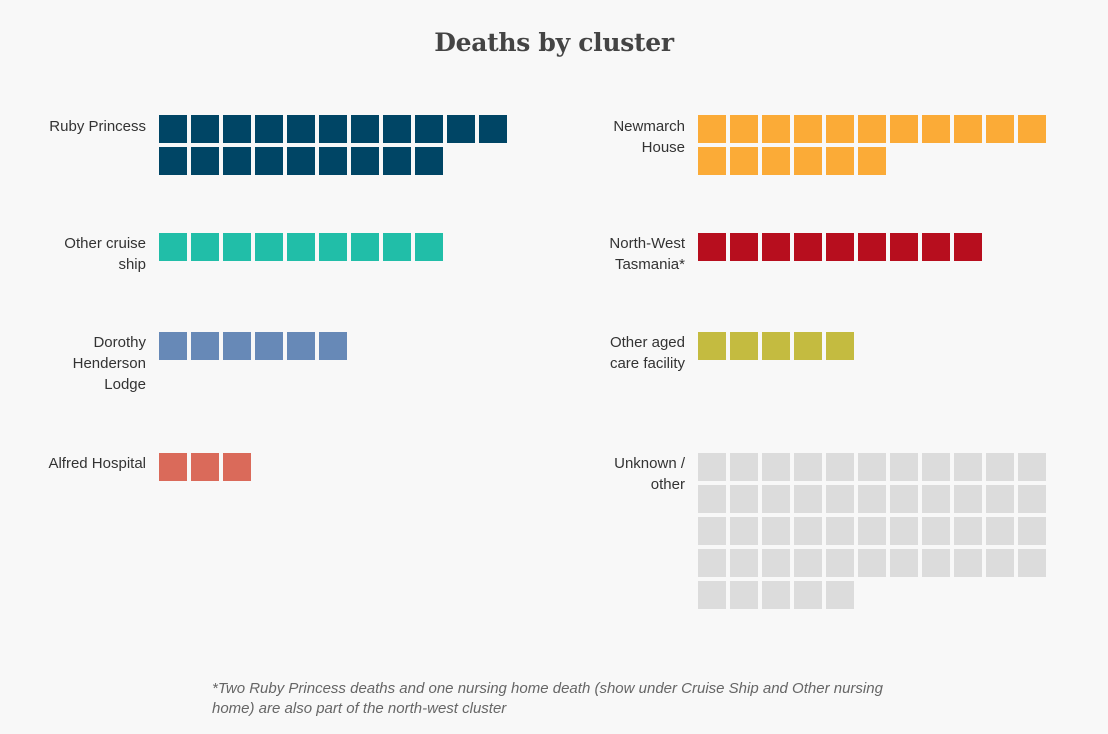 The image size is (1108, 734). I want to click on group-label-ruby-princess: Ruby Princess, so click(97, 126).